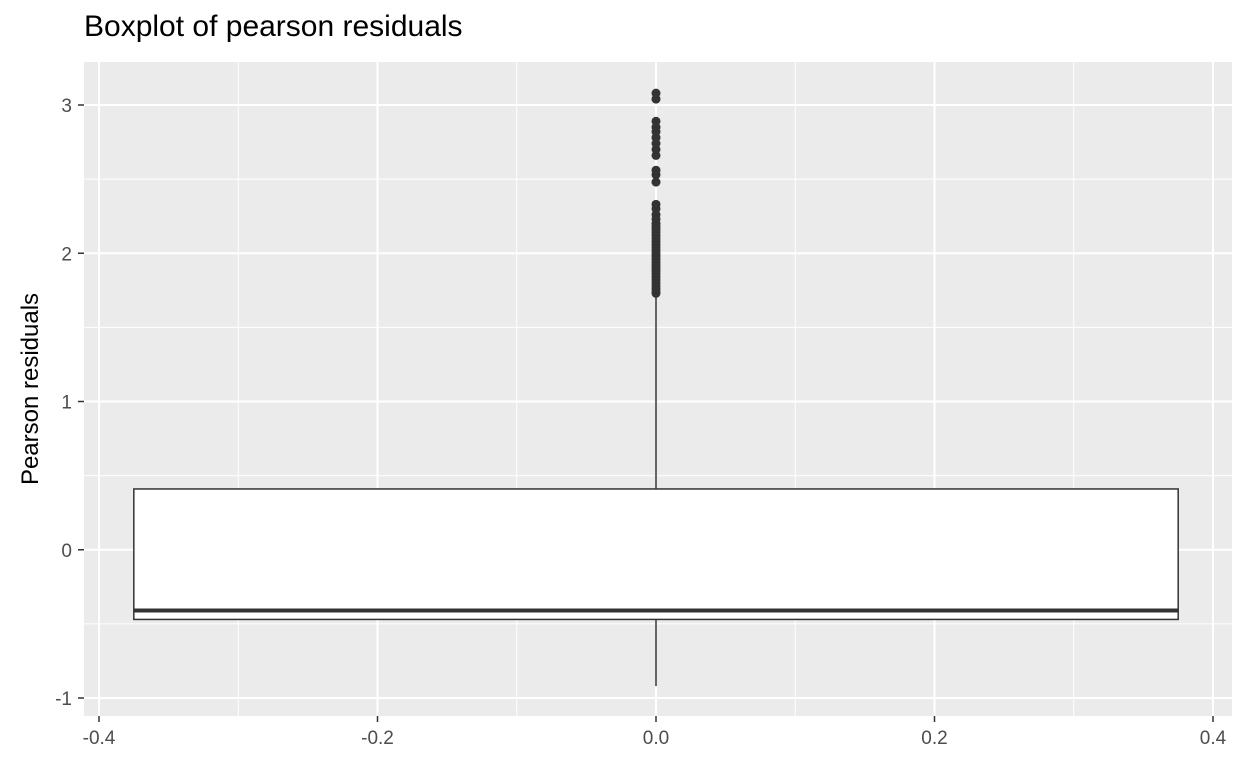 The height and width of the screenshot is (768, 1248). I want to click on chart-title: Boxplot of pearson residuals, so click(273, 26).